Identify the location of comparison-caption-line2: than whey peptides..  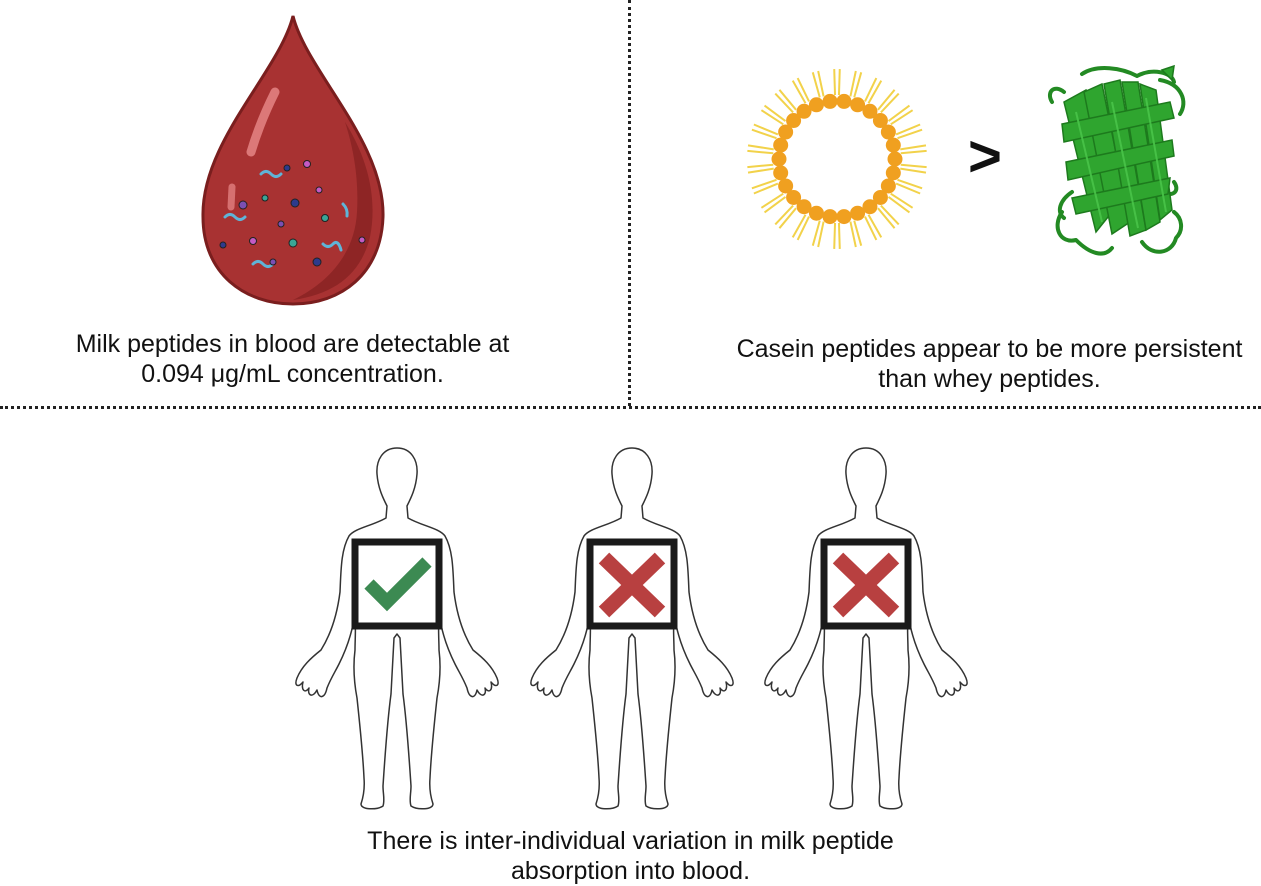
(989, 379).